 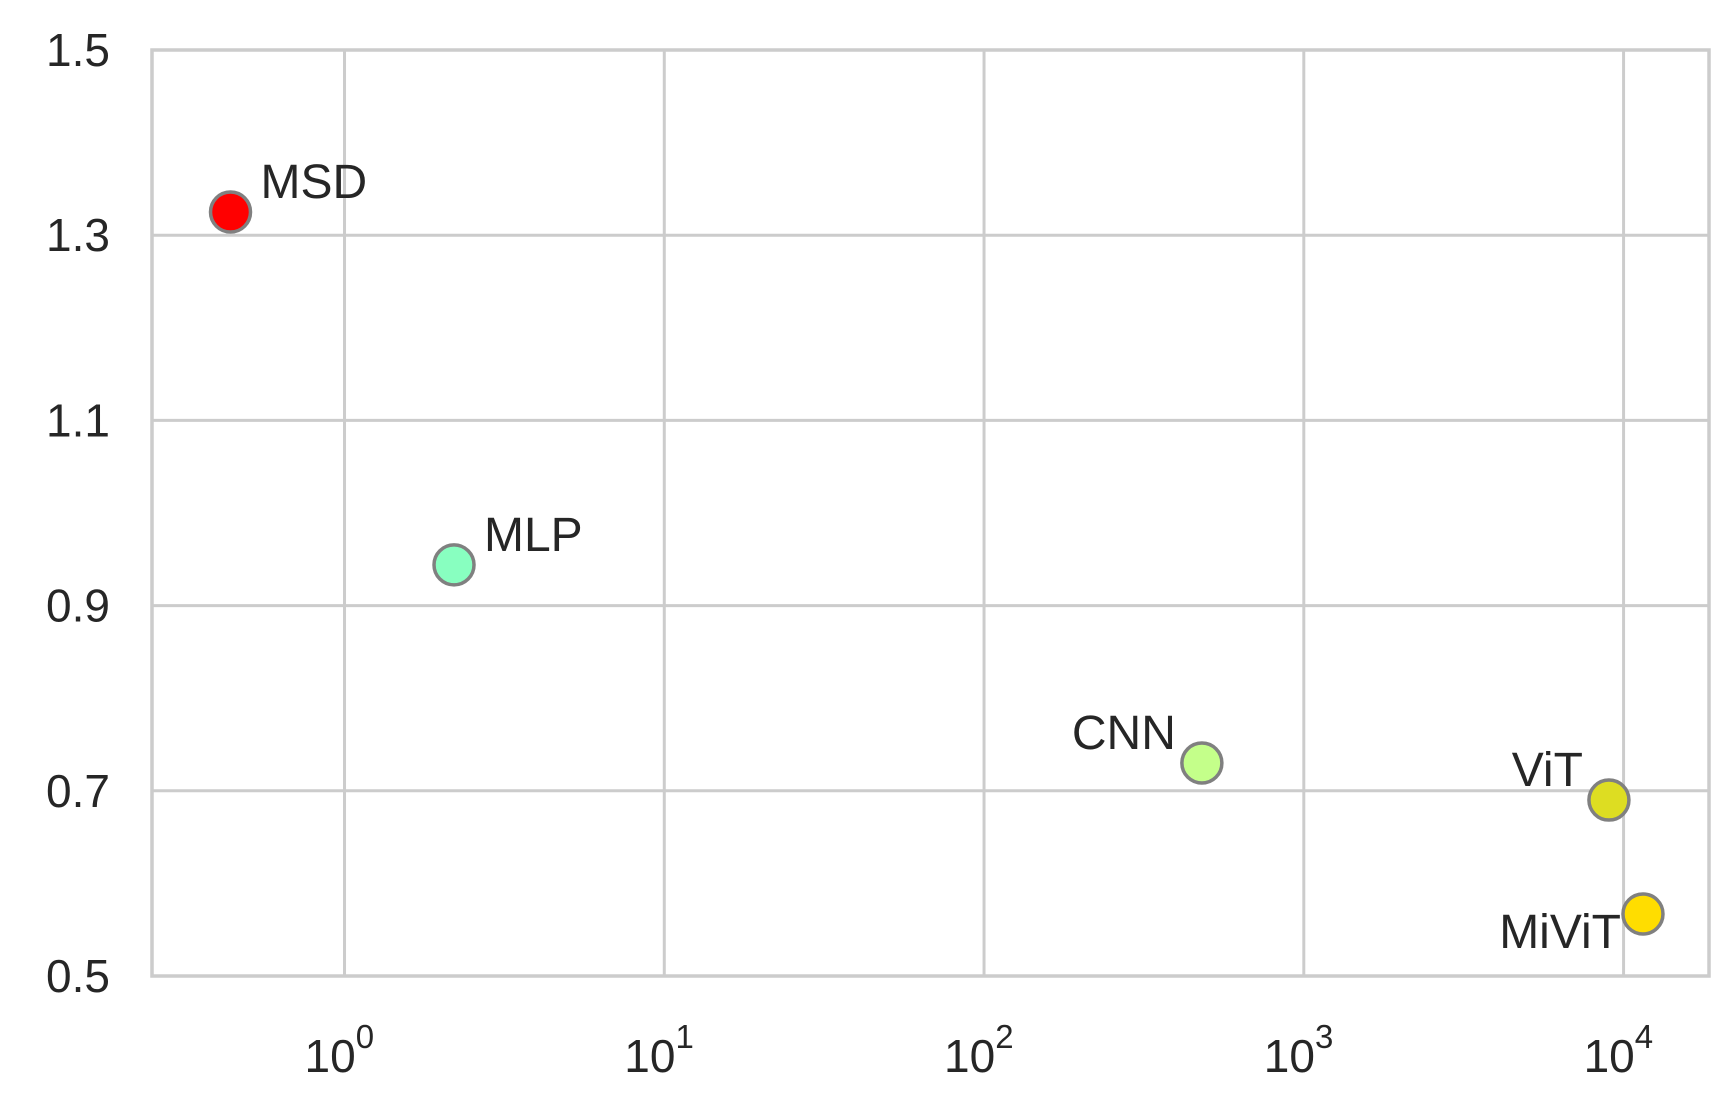 What do you see at coordinates (78, 606) in the screenshot?
I see `y-tick-label: 0.9` at bounding box center [78, 606].